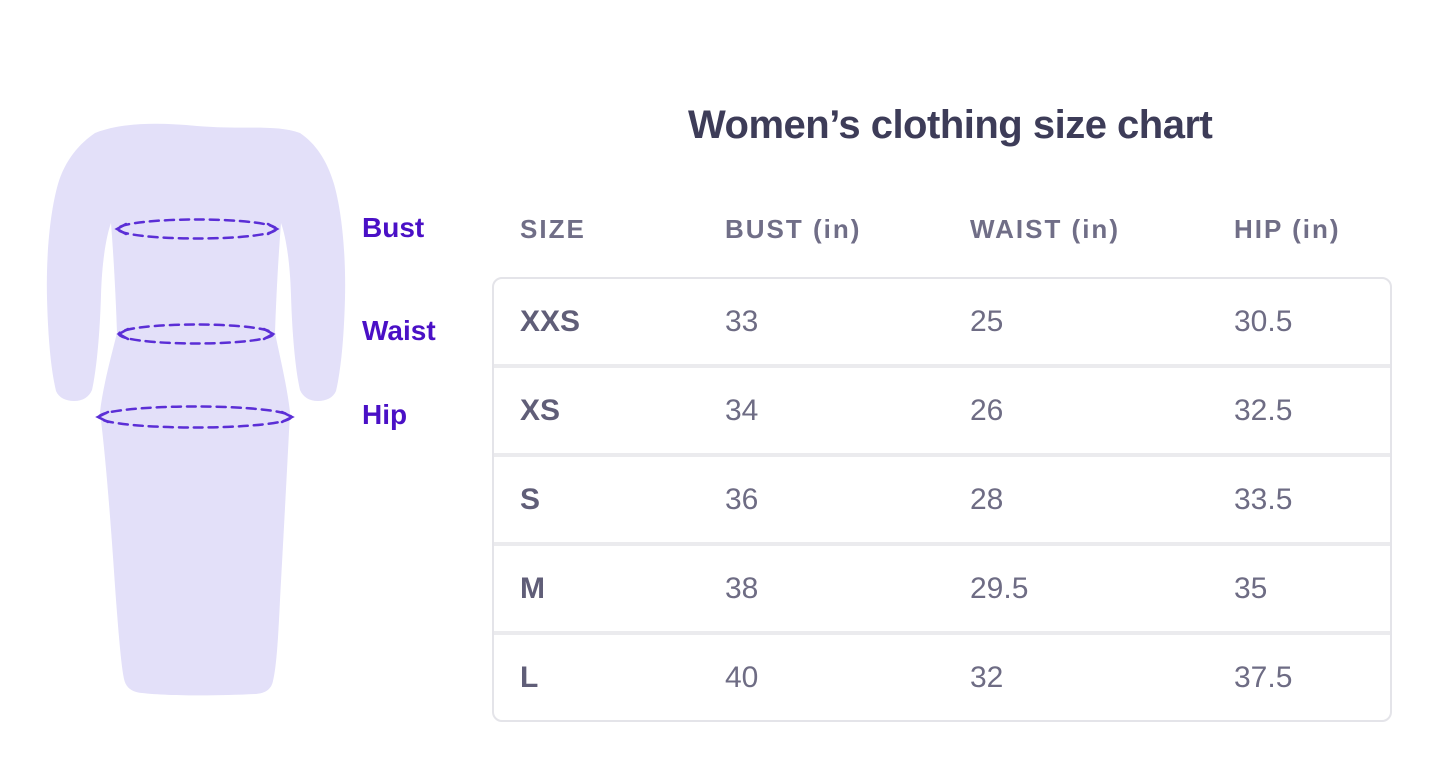  I want to click on column-header-waist: WAIST (in), so click(1045, 229).